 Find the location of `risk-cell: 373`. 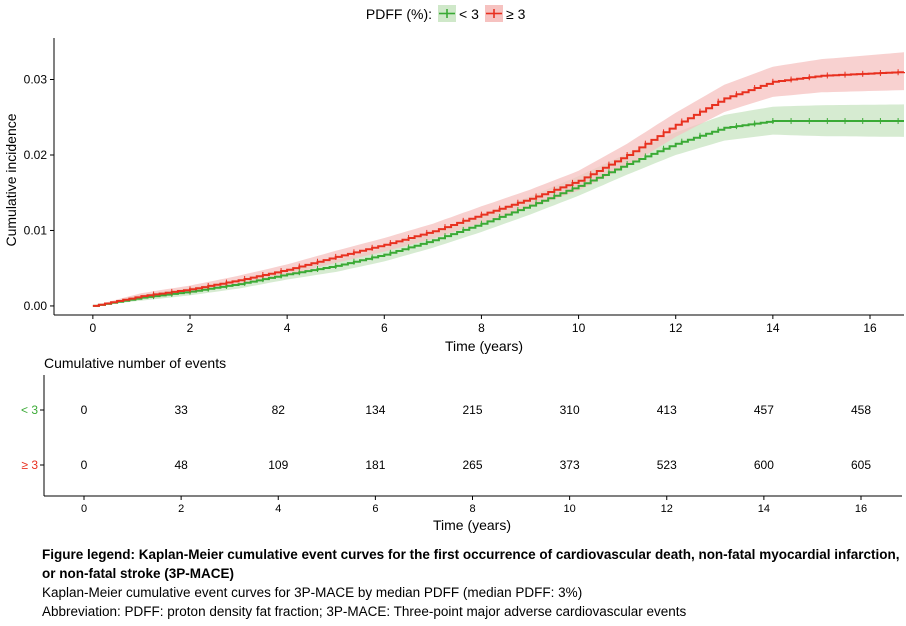

risk-cell: 373 is located at coordinates (570, 465).